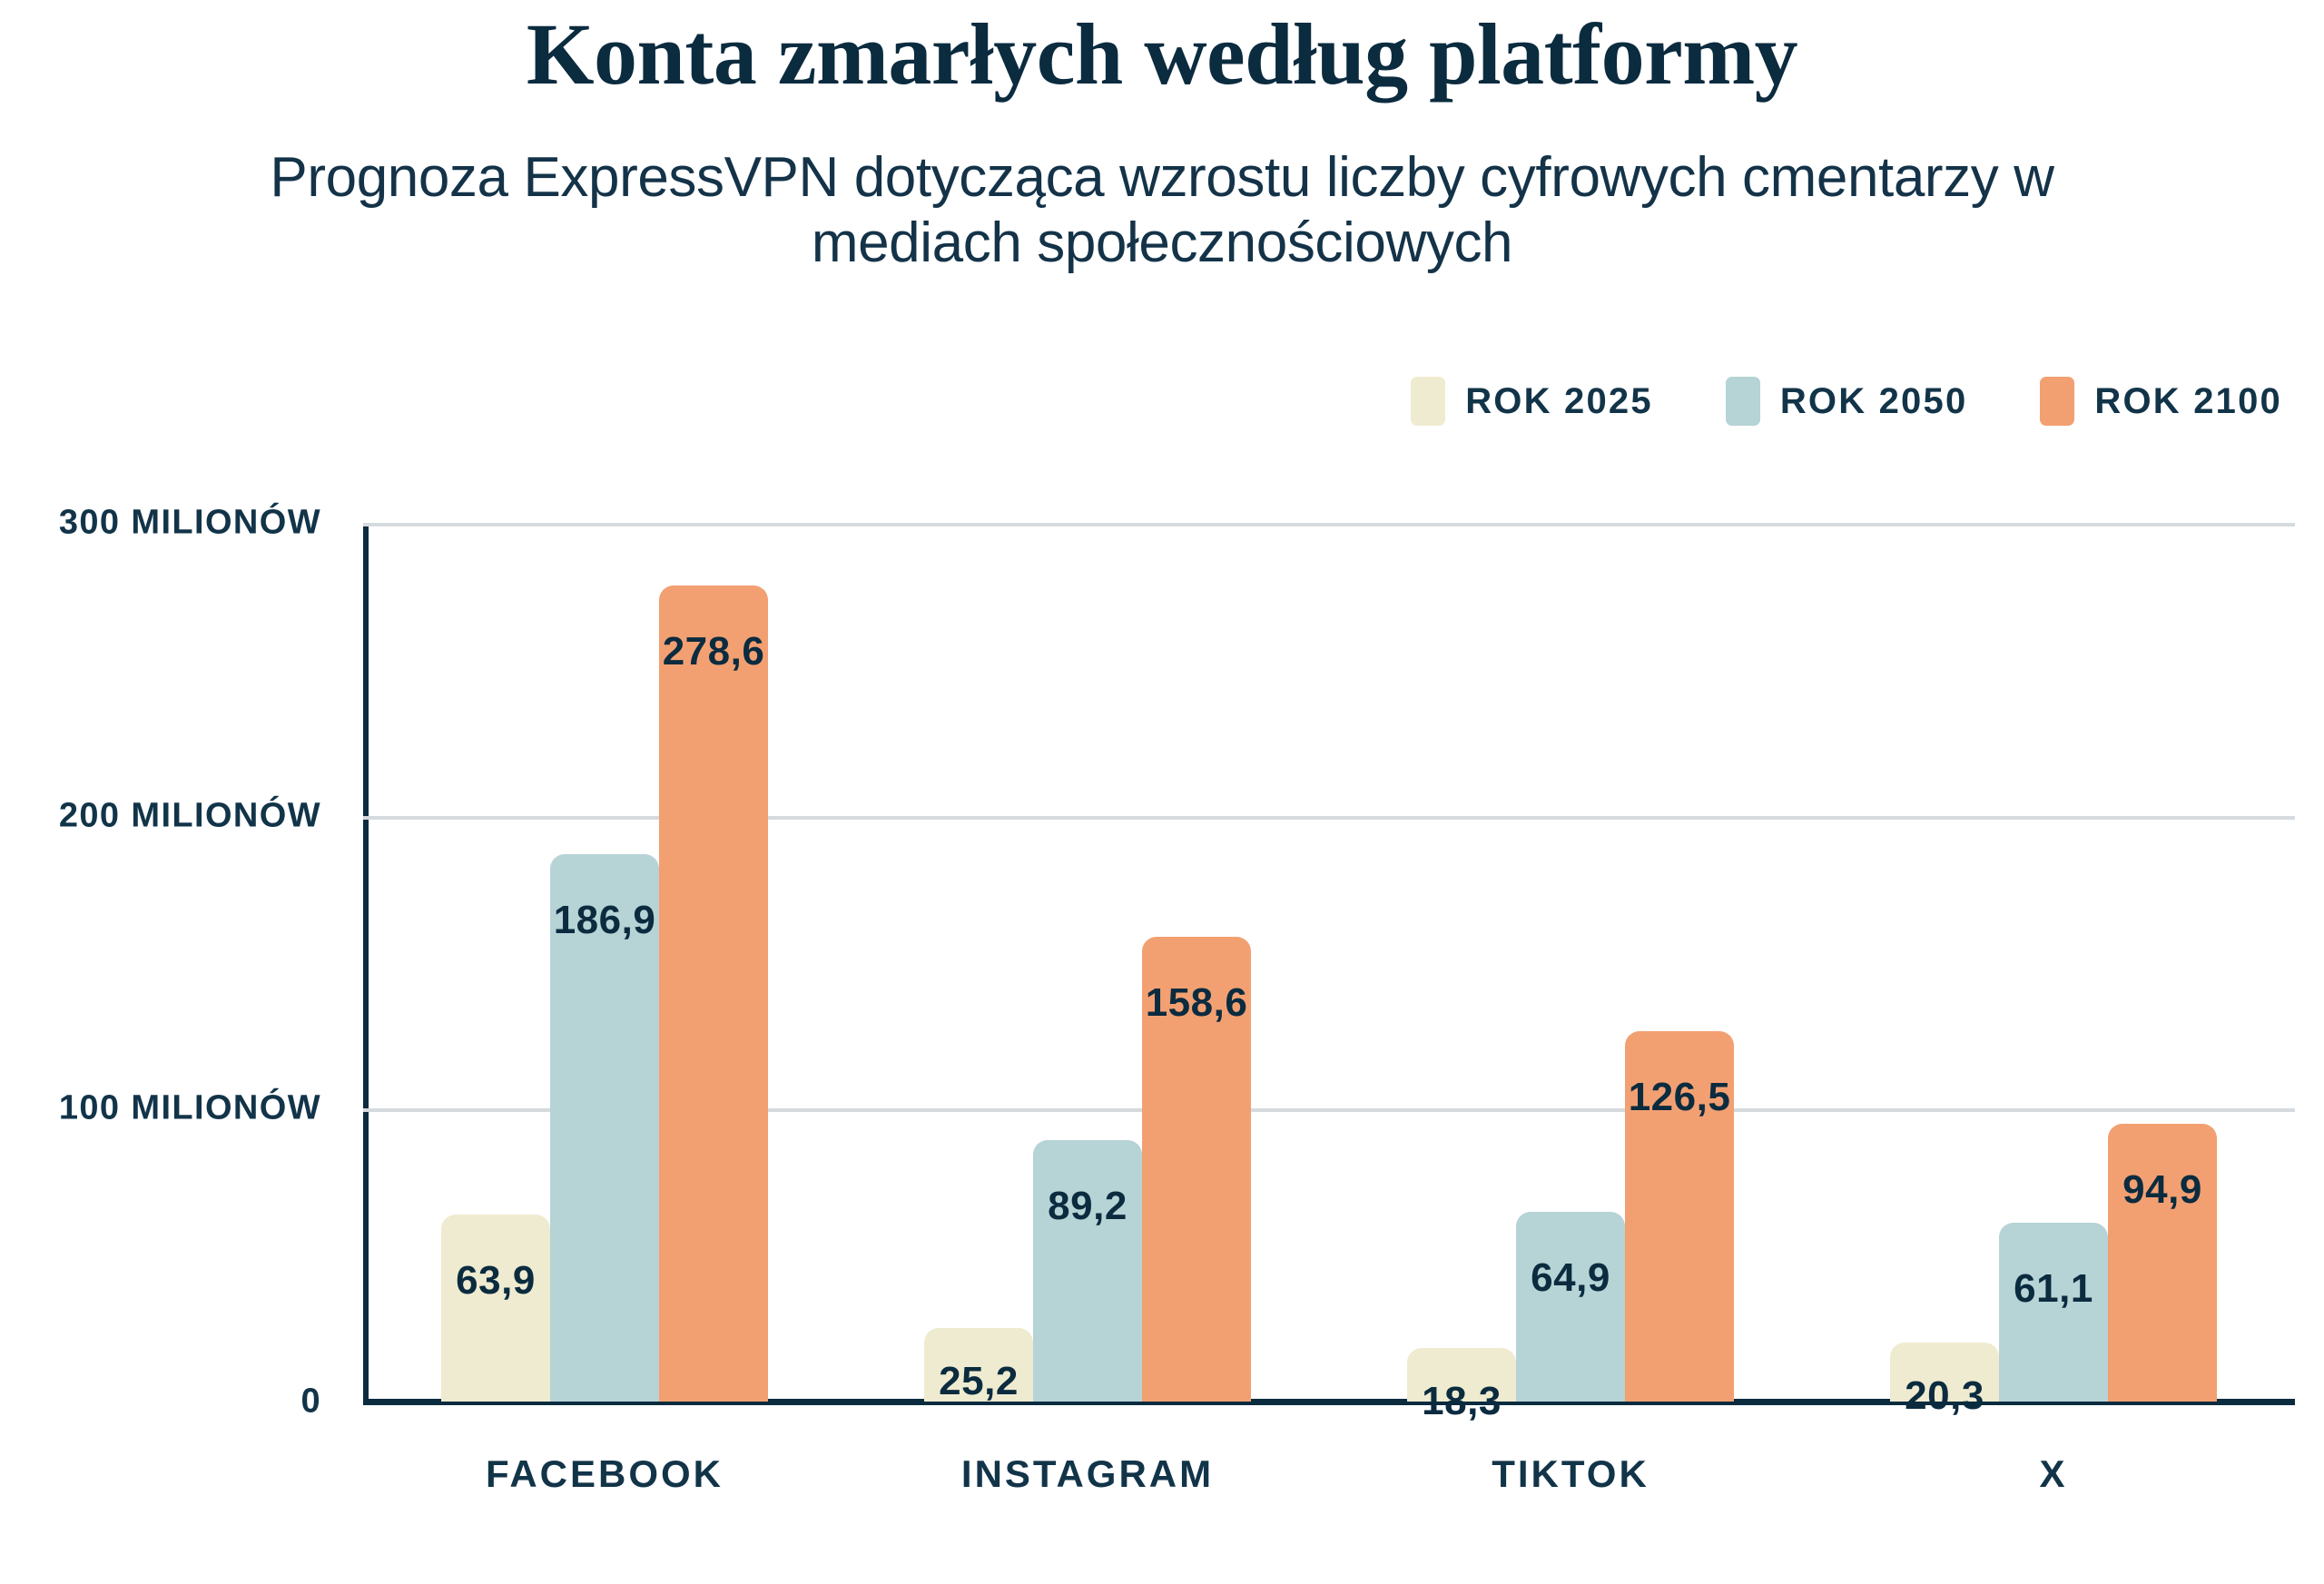 The height and width of the screenshot is (1584, 2324). I want to click on bar: 18,3, so click(1461, 1385).